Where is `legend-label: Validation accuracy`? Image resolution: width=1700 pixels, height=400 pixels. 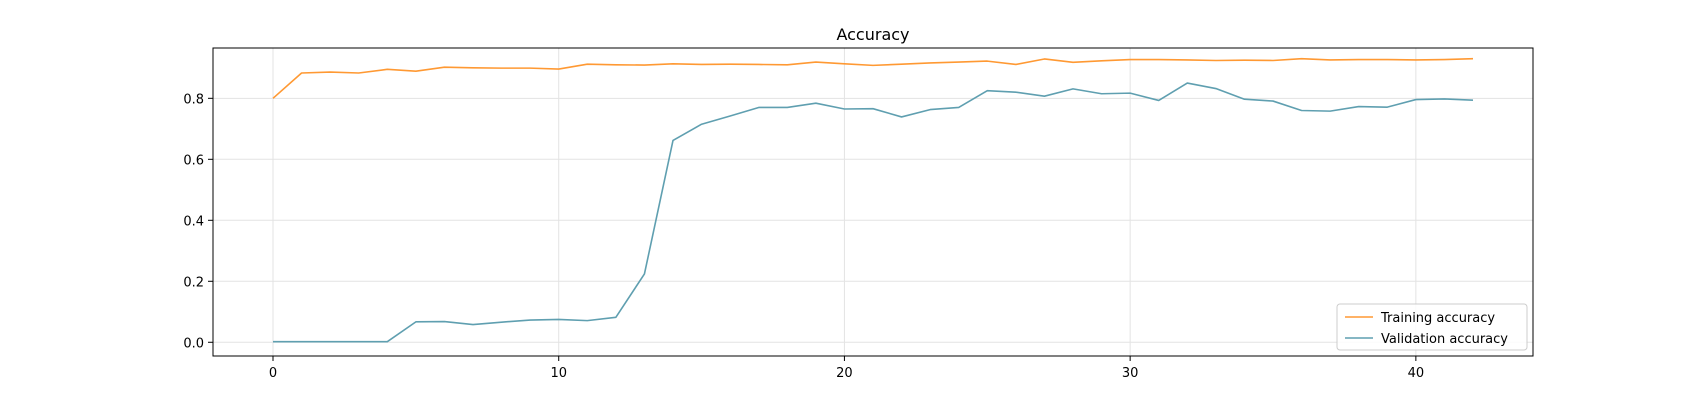 legend-label: Validation accuracy is located at coordinates (1444, 339).